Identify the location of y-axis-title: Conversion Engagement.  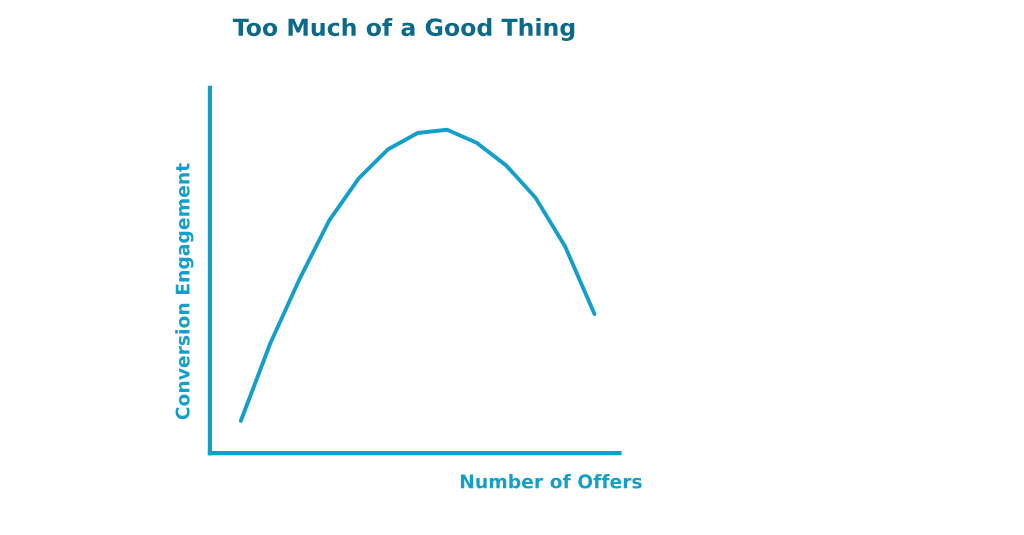
(184, 291).